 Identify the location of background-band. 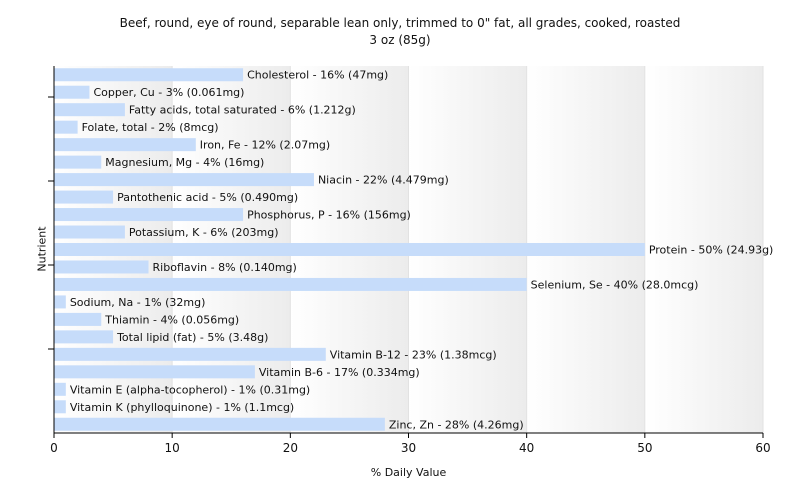
(703, 249).